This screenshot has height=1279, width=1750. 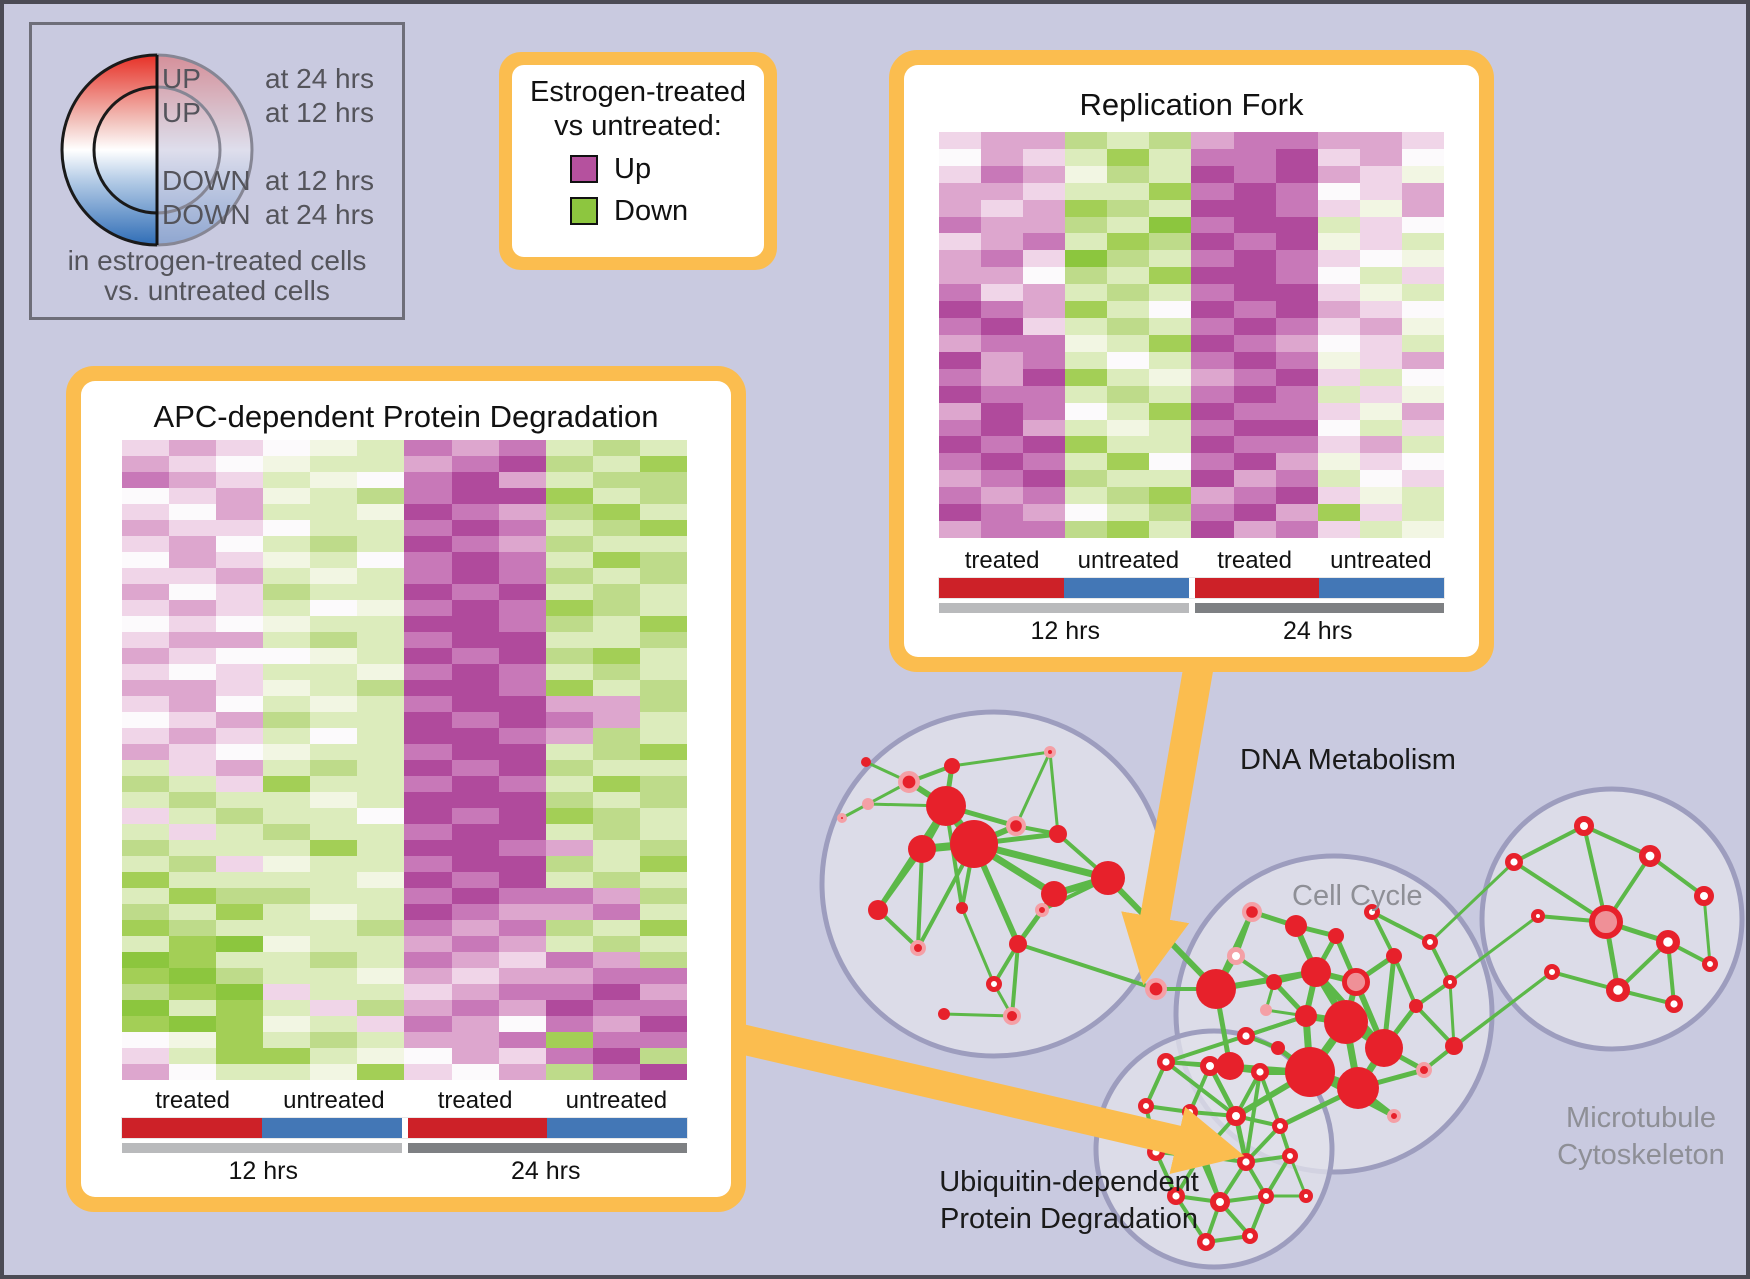 What do you see at coordinates (1616, 1137) in the screenshot?
I see `cluster-label-microtubule-cytoskeleton: Microtubule Cytoskeleton` at bounding box center [1616, 1137].